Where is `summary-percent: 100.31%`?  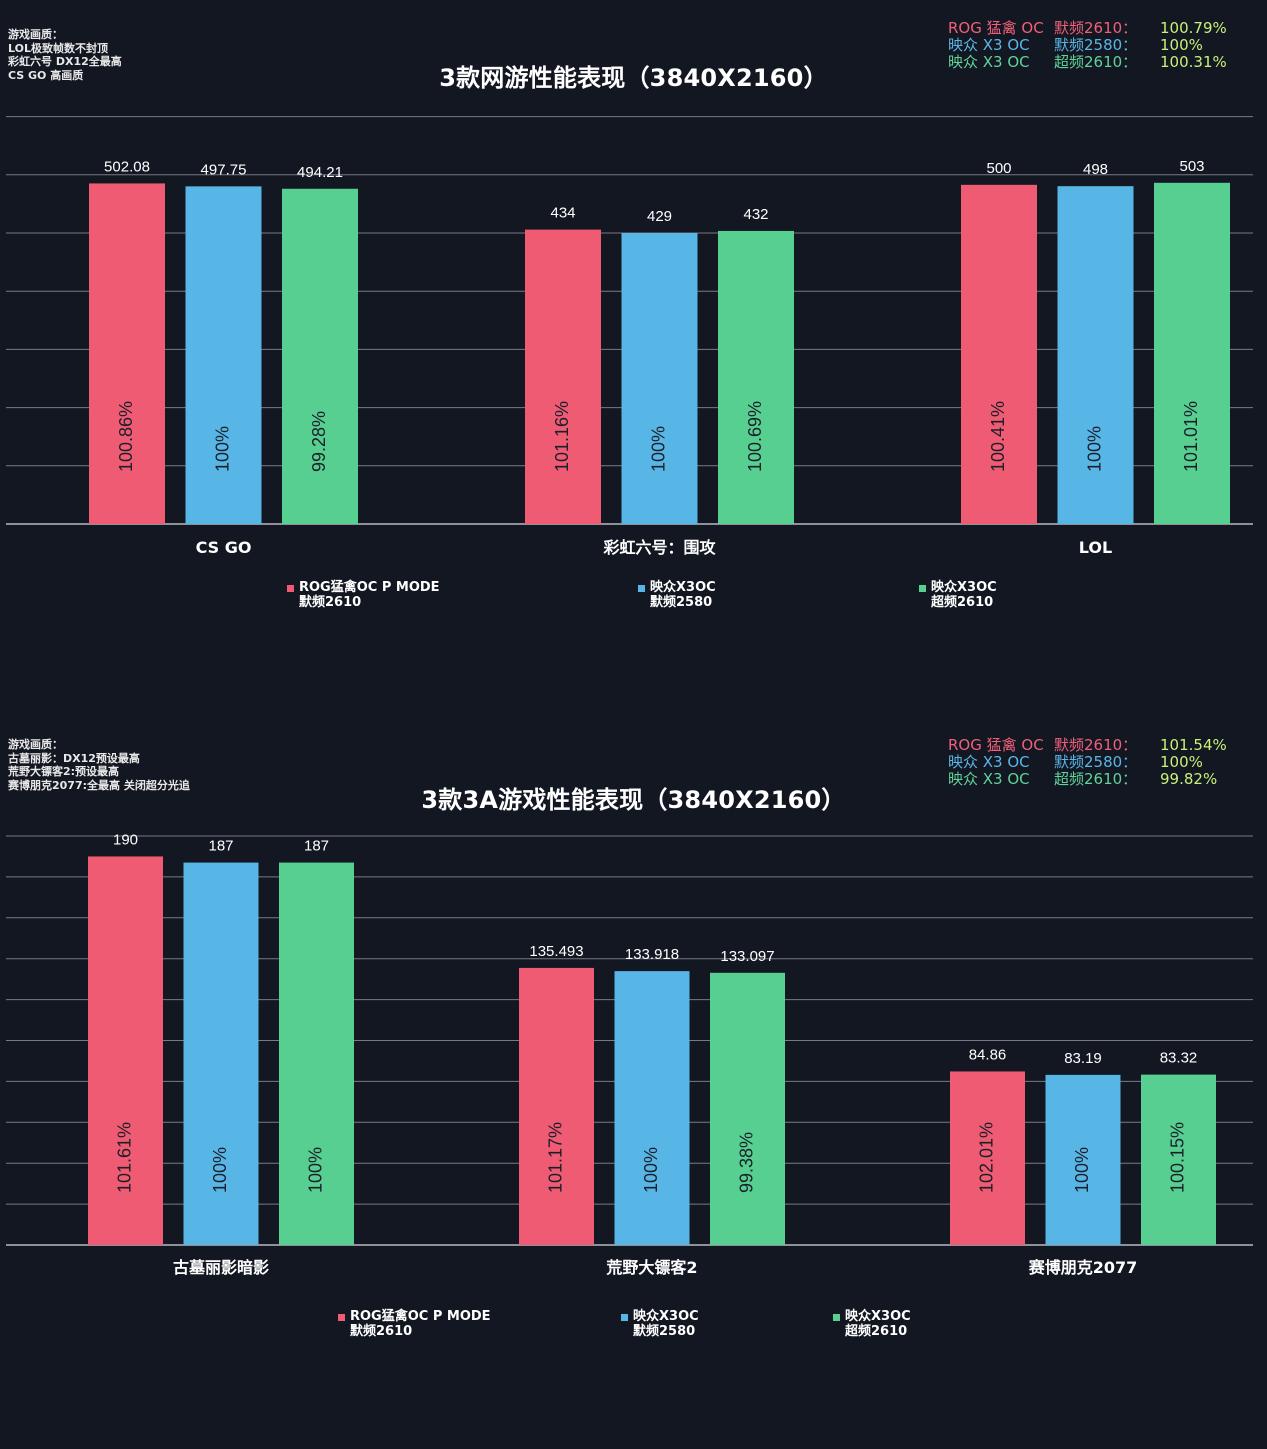
summary-percent: 100.31% is located at coordinates (1193, 62).